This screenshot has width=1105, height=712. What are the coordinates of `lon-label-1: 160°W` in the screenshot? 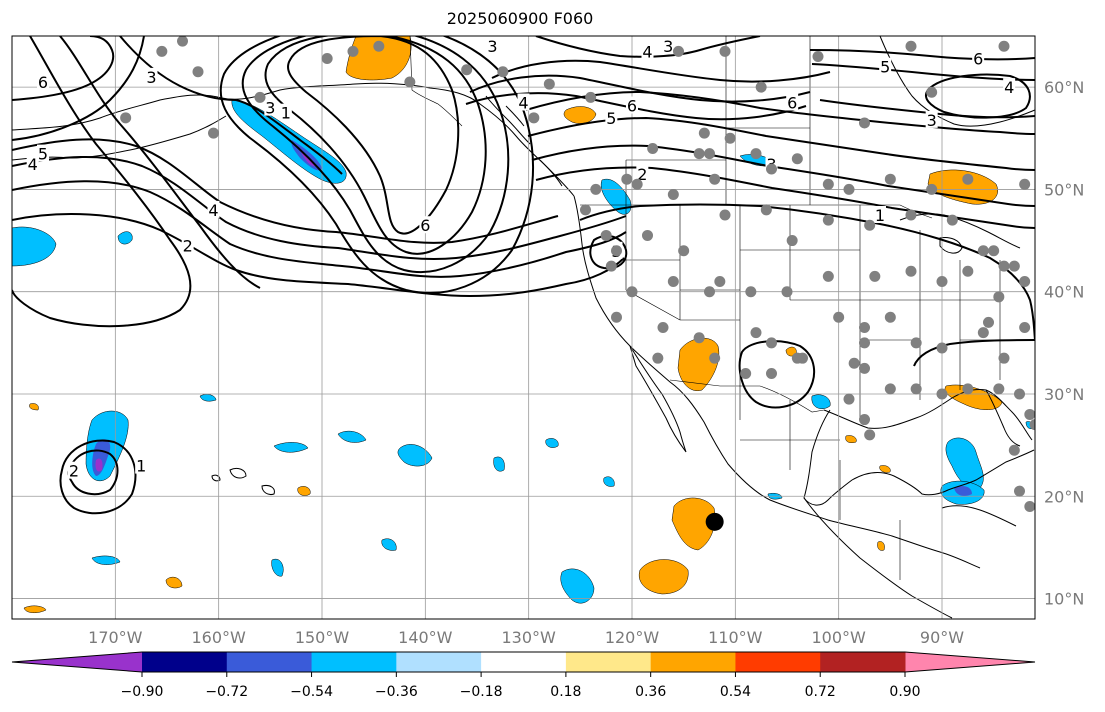 It's located at (218, 637).